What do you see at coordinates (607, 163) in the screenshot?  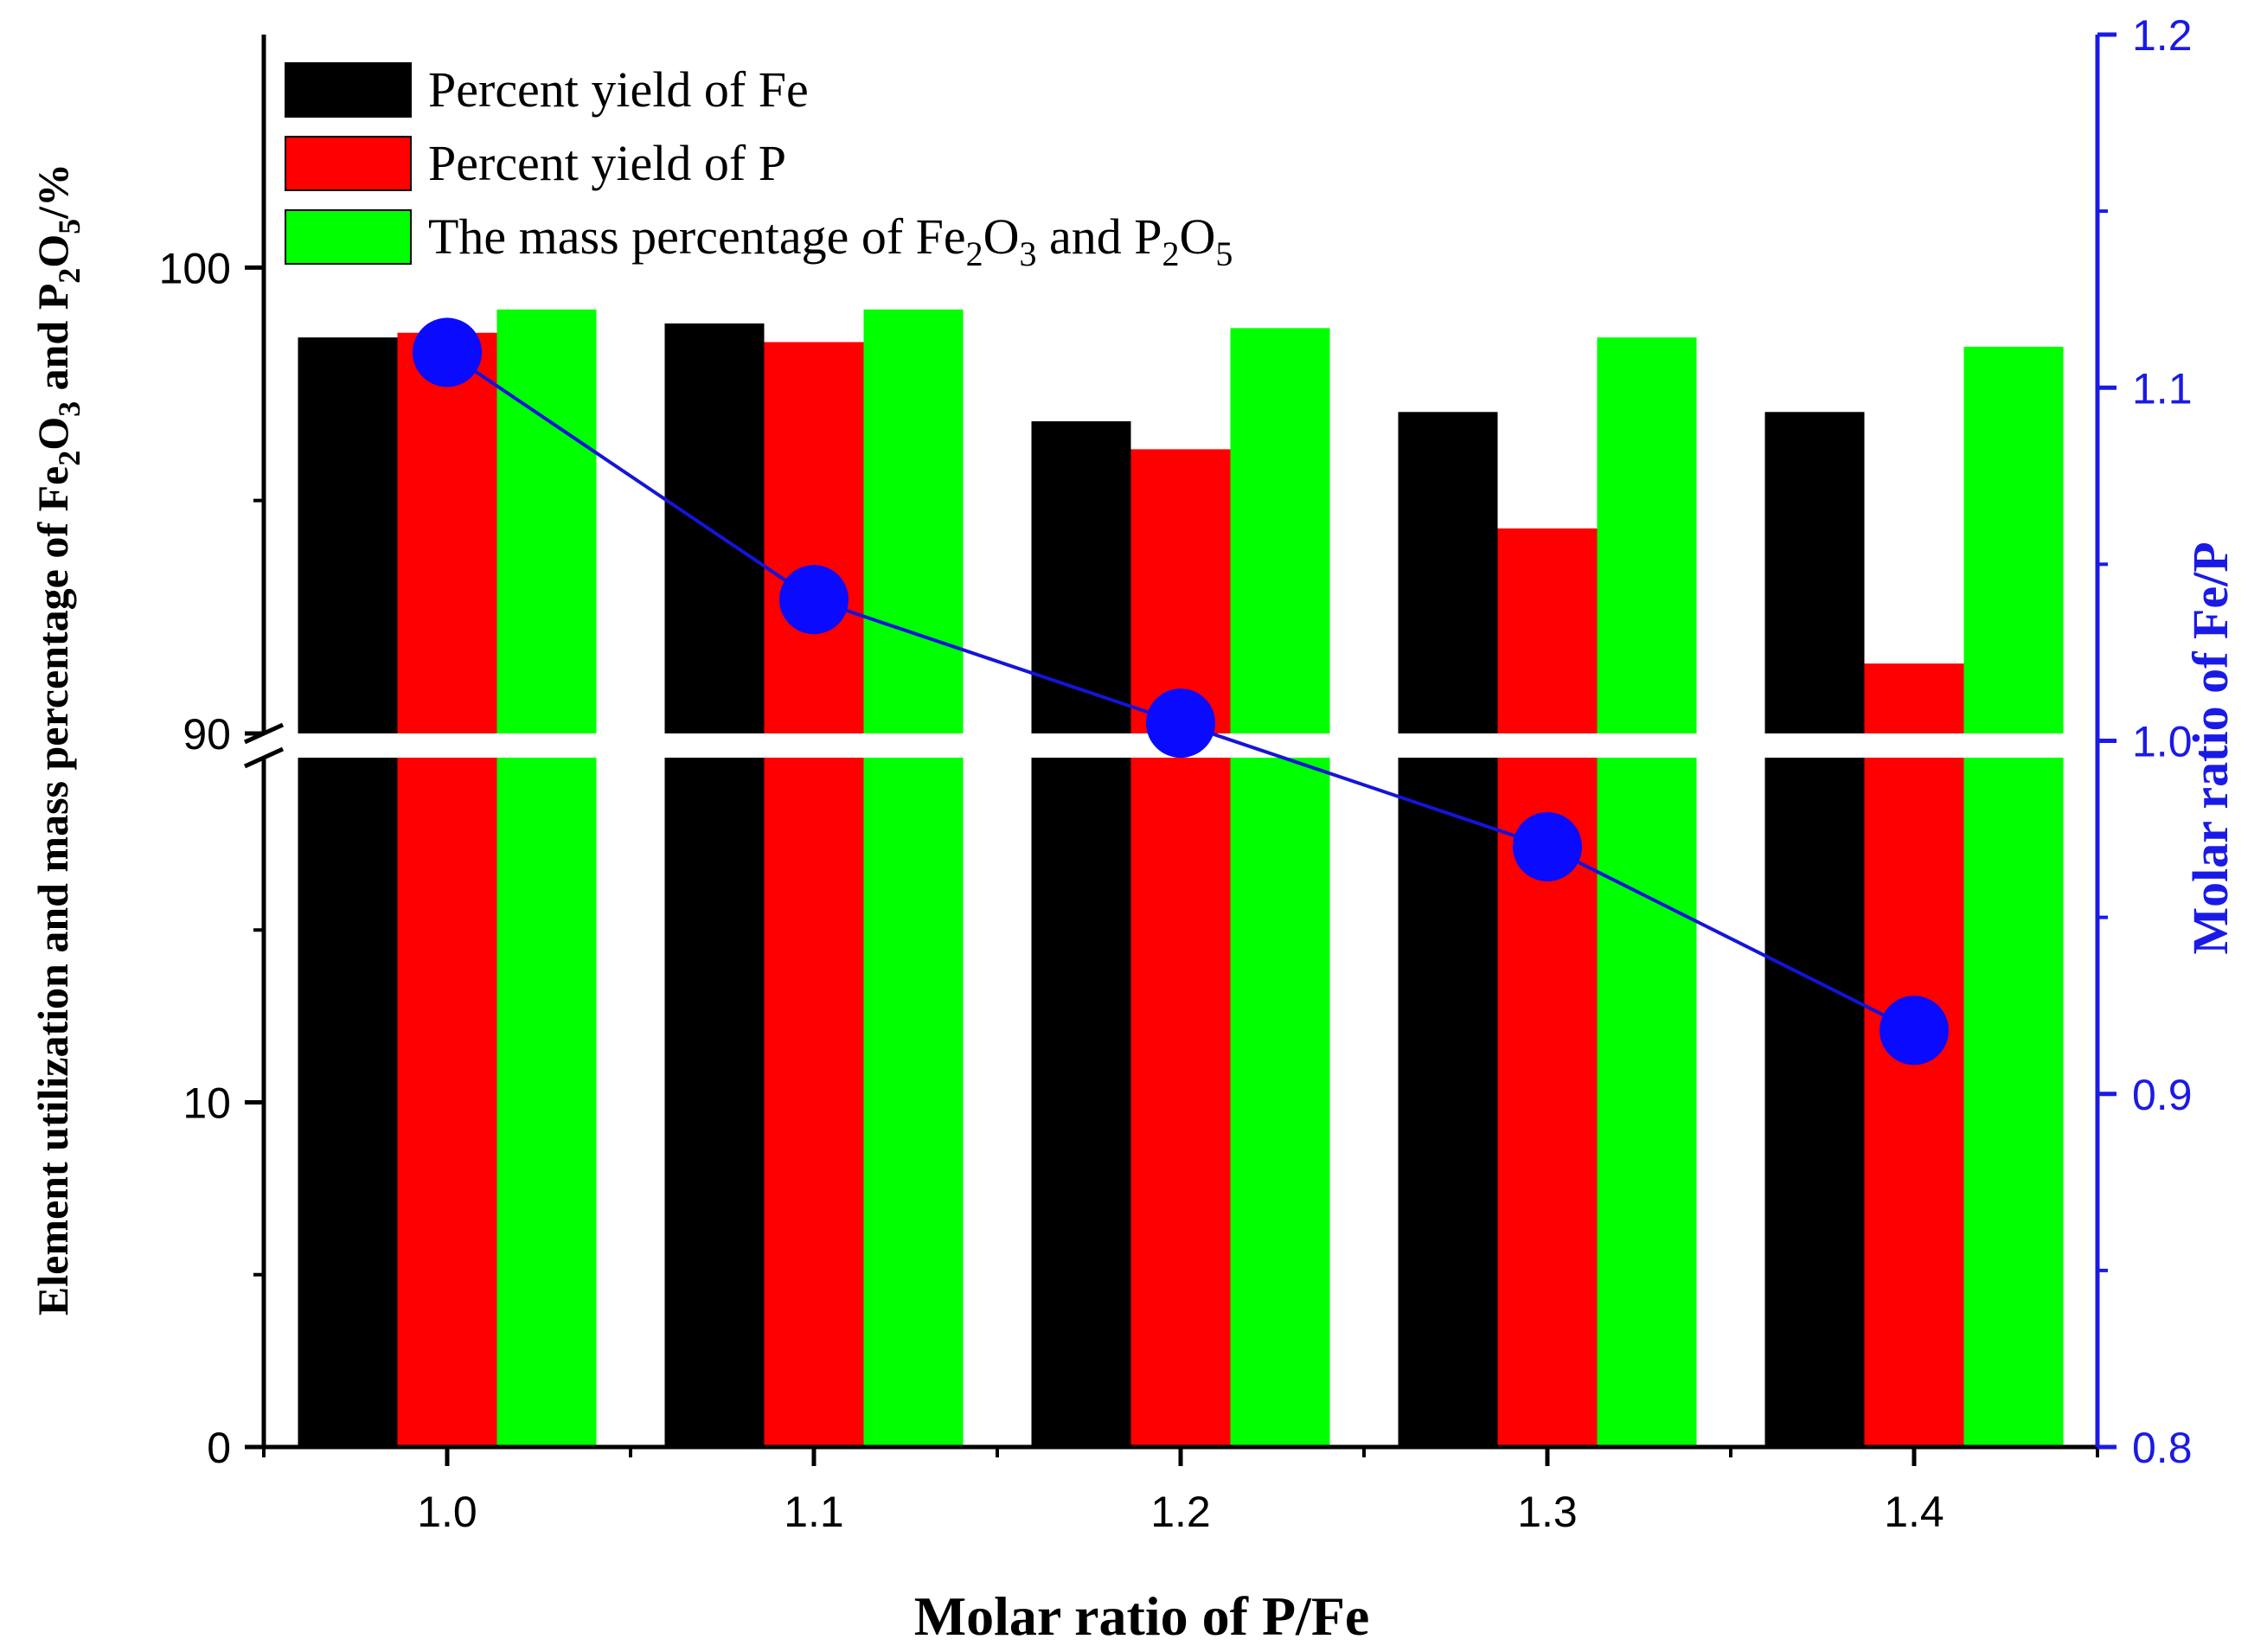 I see `legend-label: Percent yield of P` at bounding box center [607, 163].